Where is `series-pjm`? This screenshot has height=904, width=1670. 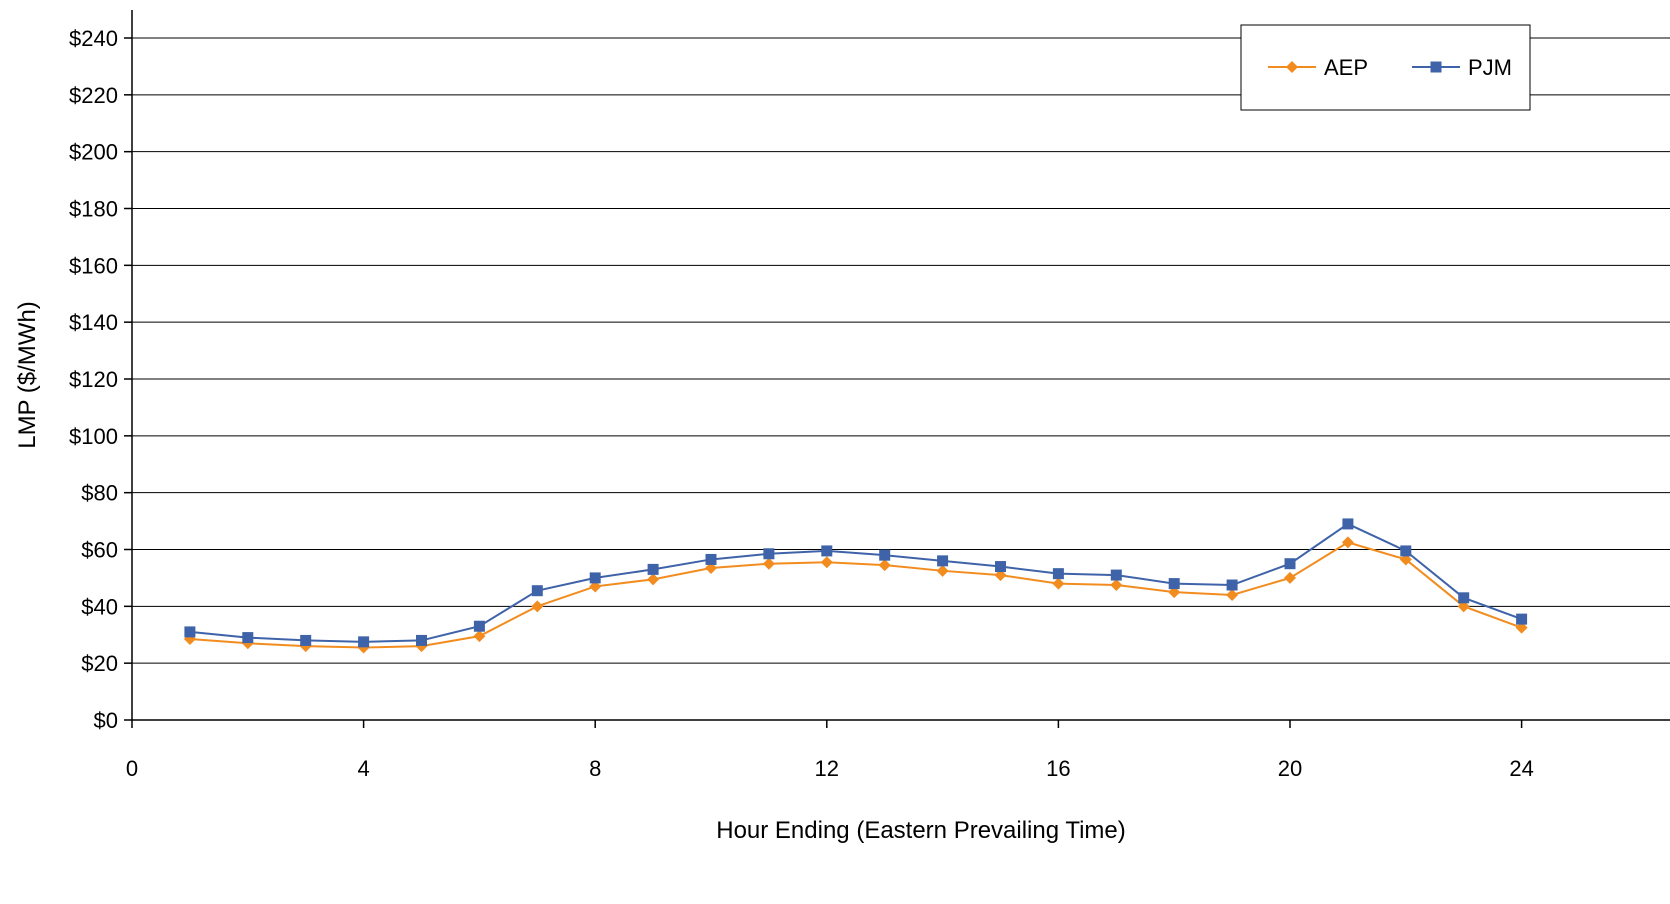 series-pjm is located at coordinates (856, 583).